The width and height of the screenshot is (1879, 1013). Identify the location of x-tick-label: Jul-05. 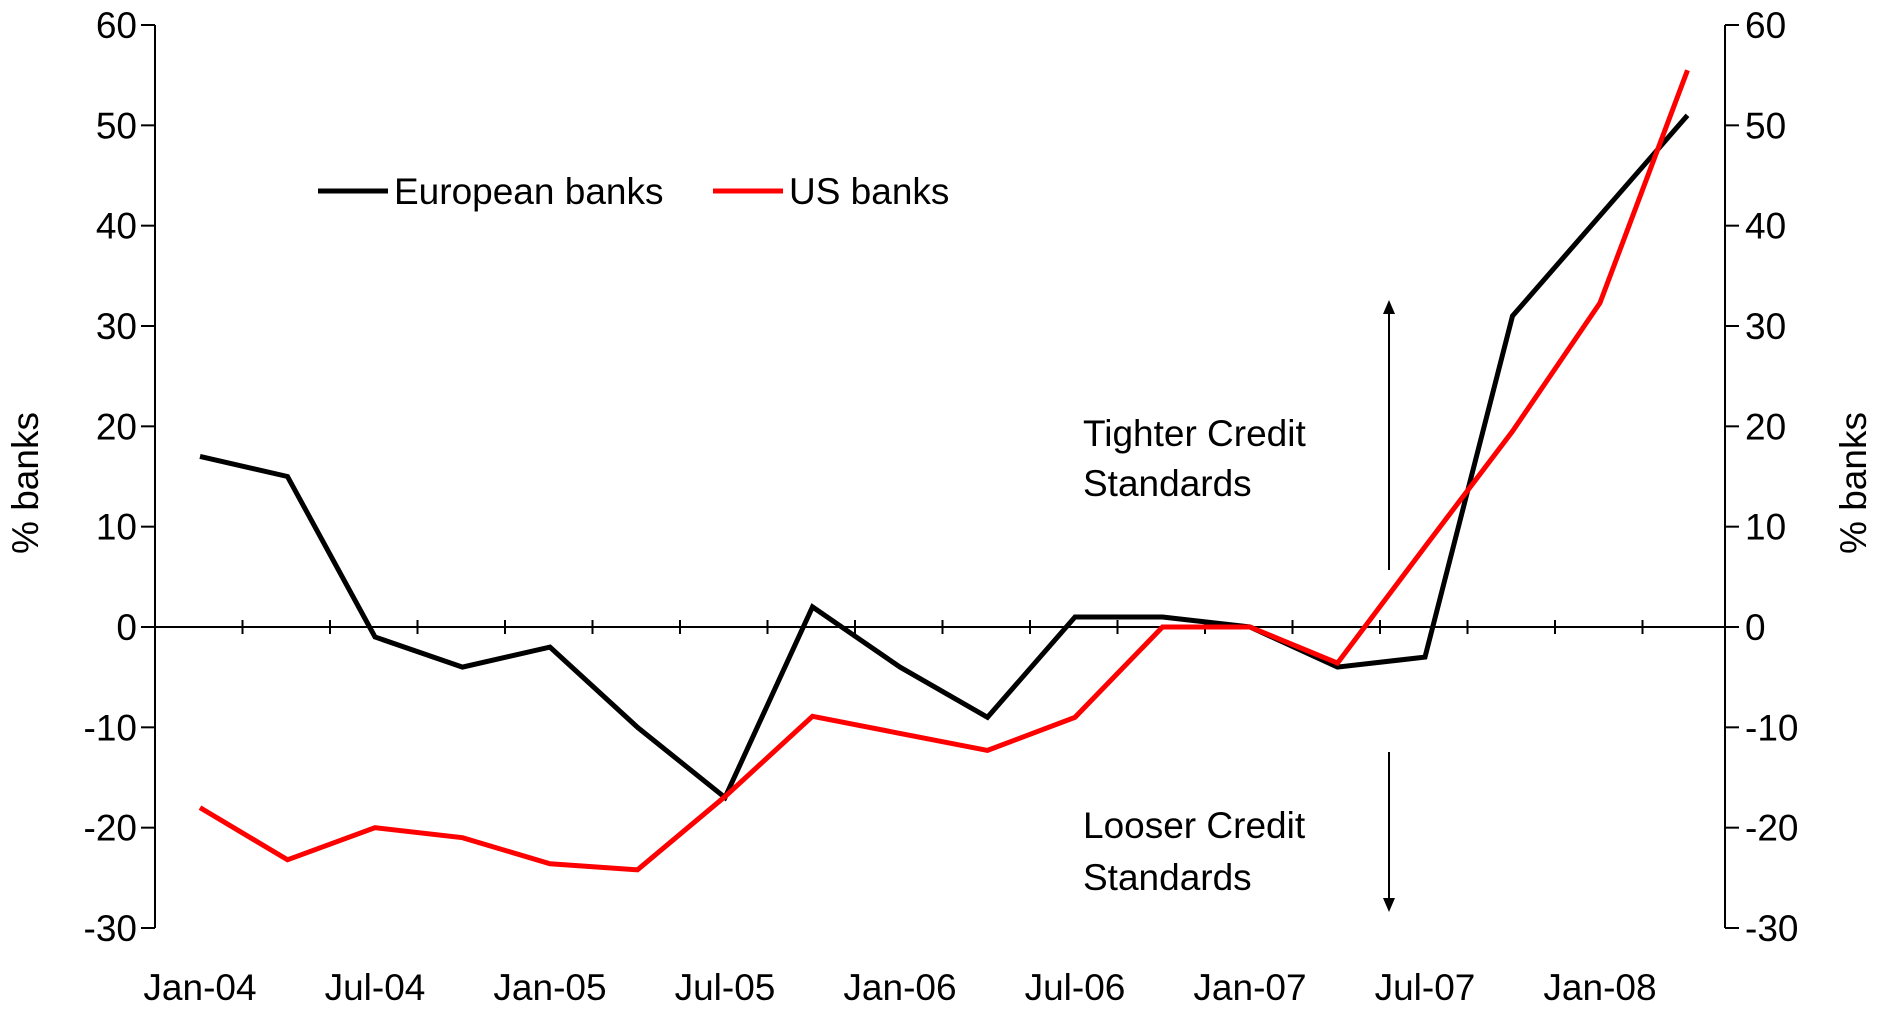
(725, 987).